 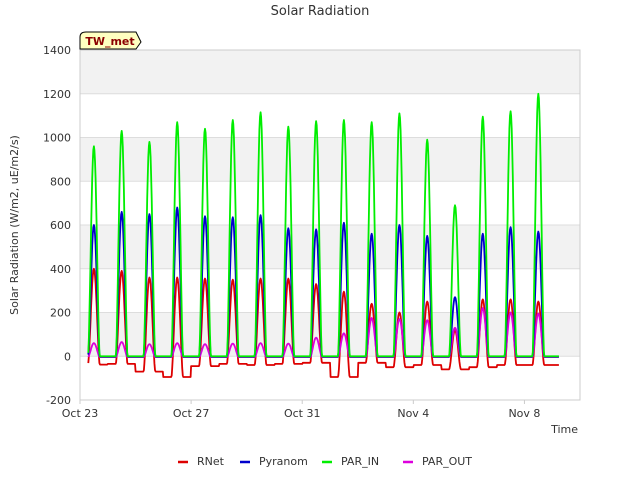 What do you see at coordinates (320, 11) in the screenshot?
I see `chart-title: Solar Radiation` at bounding box center [320, 11].